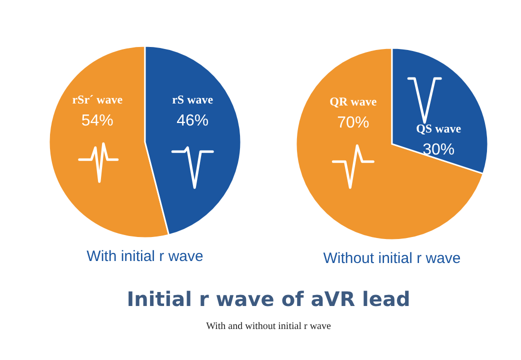 The height and width of the screenshot is (360, 521). Describe the element at coordinates (392, 258) in the screenshot. I see `text: Without initial r wave` at that location.